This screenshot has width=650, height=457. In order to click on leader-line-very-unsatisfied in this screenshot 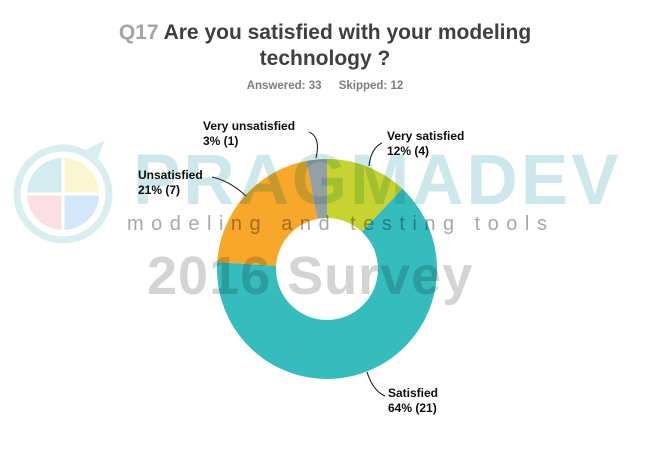, I will do `click(313, 145)`.